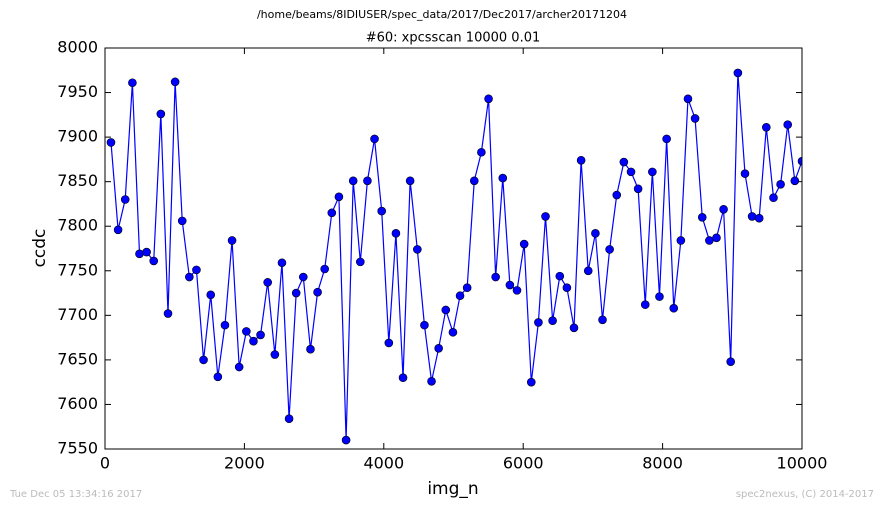 This screenshot has width=884, height=509. What do you see at coordinates (662, 463) in the screenshot?
I see `x-tick-label: 8000` at bounding box center [662, 463].